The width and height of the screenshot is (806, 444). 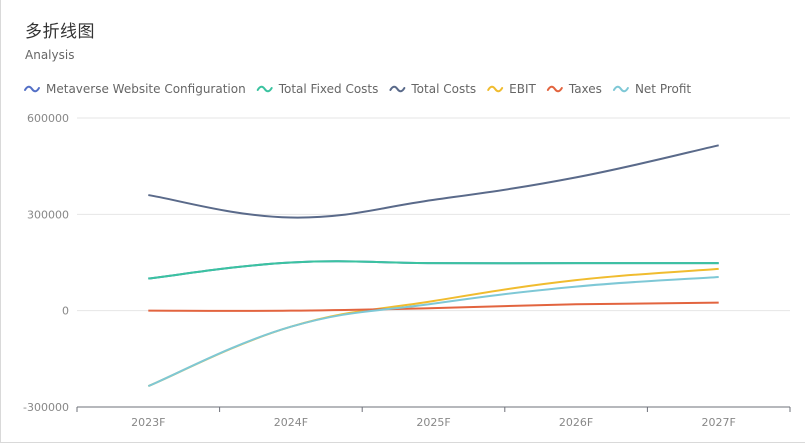 I want to click on y-tick-label: -300000, so click(x=46, y=407).